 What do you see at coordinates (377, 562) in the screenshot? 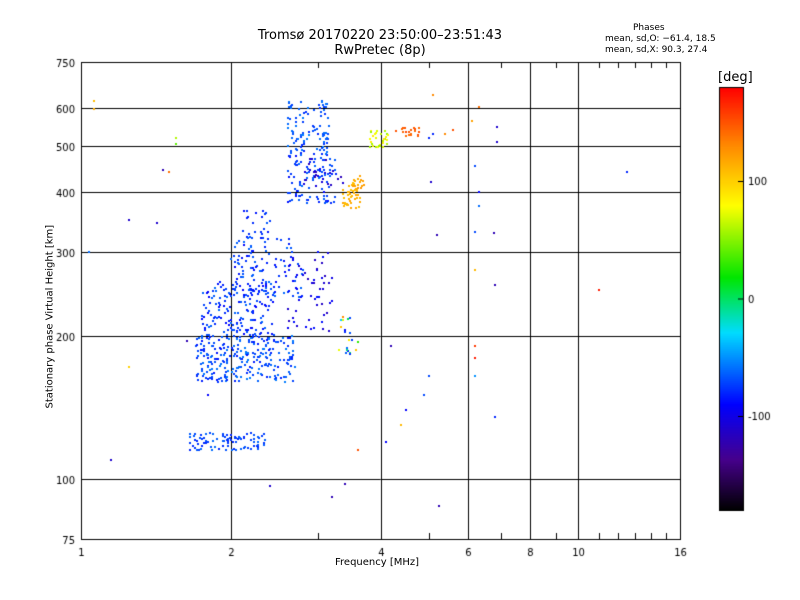
I see `x-axis-label: Frequency [MHz]` at bounding box center [377, 562].